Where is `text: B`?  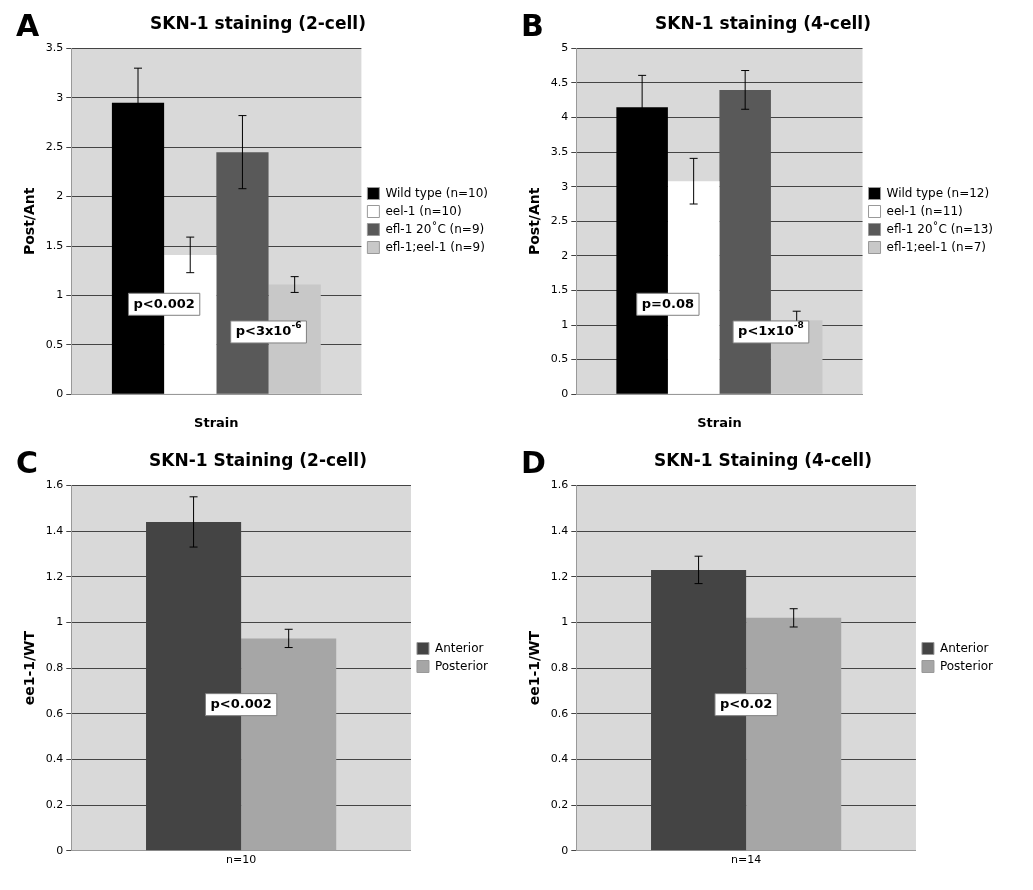 text: B is located at coordinates (532, 25).